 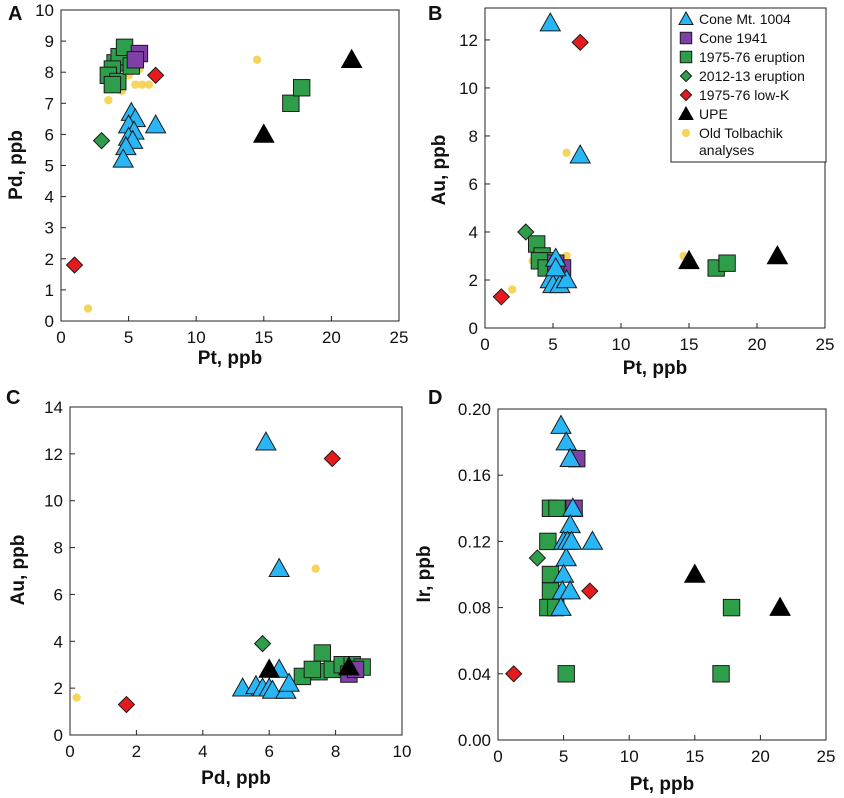 What do you see at coordinates (236, 778) in the screenshot?
I see `panel-C-xlabel: Pd, ppb` at bounding box center [236, 778].